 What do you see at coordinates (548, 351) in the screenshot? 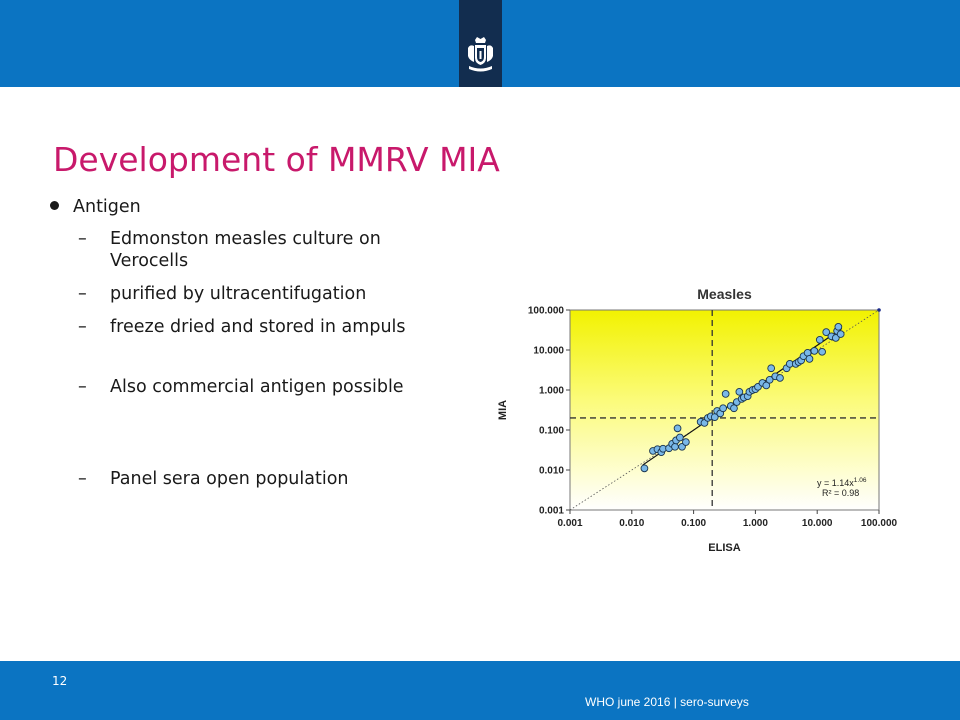
I see `y-tick-label: 10.000` at bounding box center [548, 351].